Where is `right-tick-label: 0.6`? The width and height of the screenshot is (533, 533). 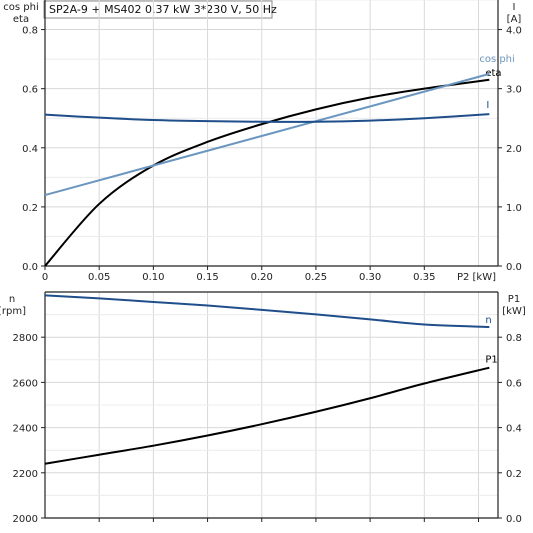 right-tick-label: 0.6 is located at coordinates (514, 383).